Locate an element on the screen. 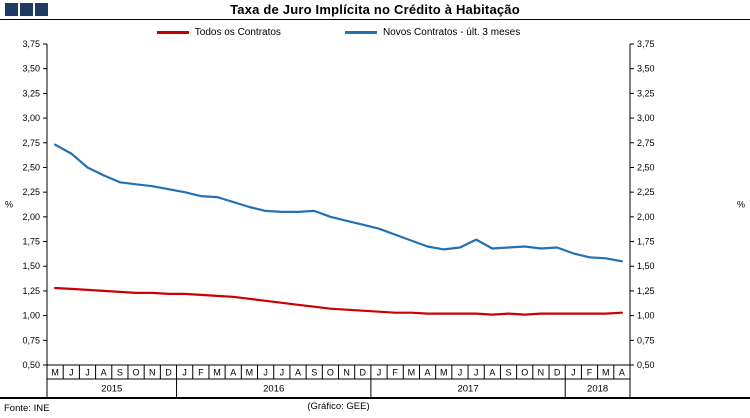 This screenshot has width=750, height=418. y-tick-label-left: 2,75 is located at coordinates (31, 143).